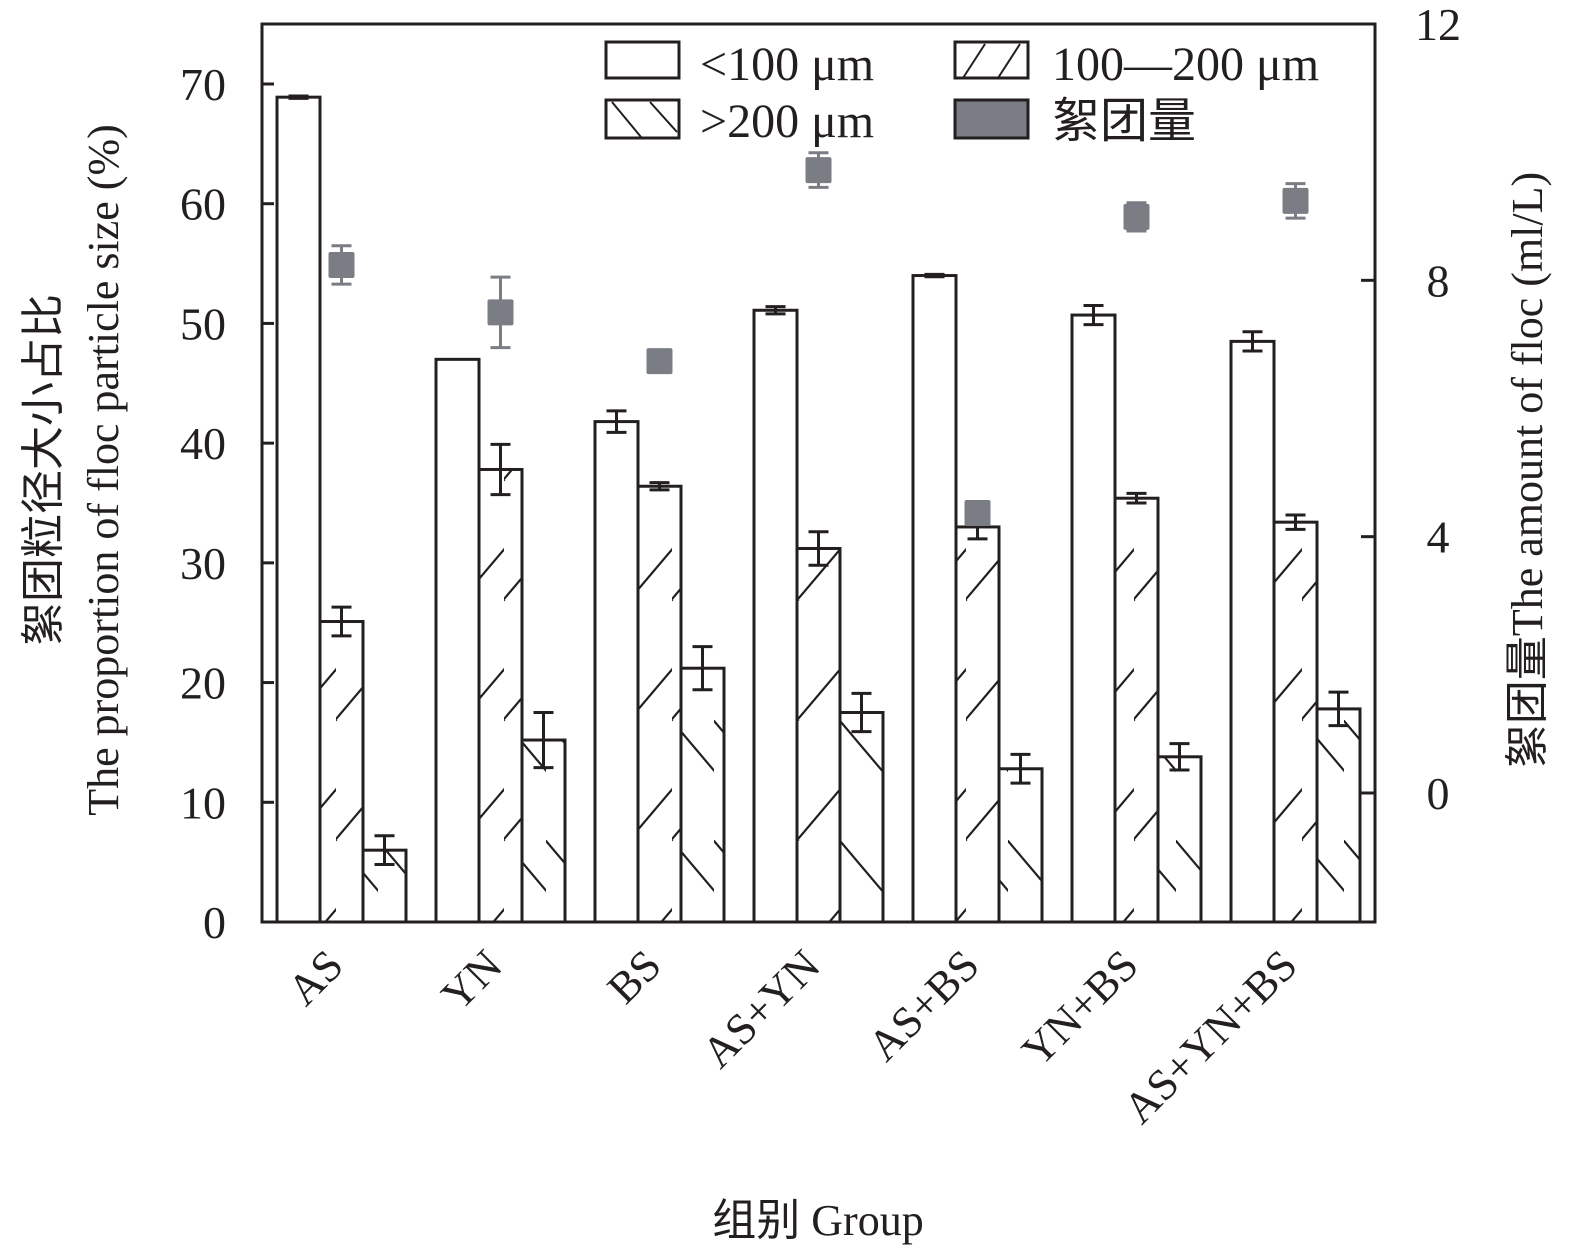 This screenshot has height=1257, width=1575. What do you see at coordinates (472, 980) in the screenshot?
I see `category-label: YN` at bounding box center [472, 980].